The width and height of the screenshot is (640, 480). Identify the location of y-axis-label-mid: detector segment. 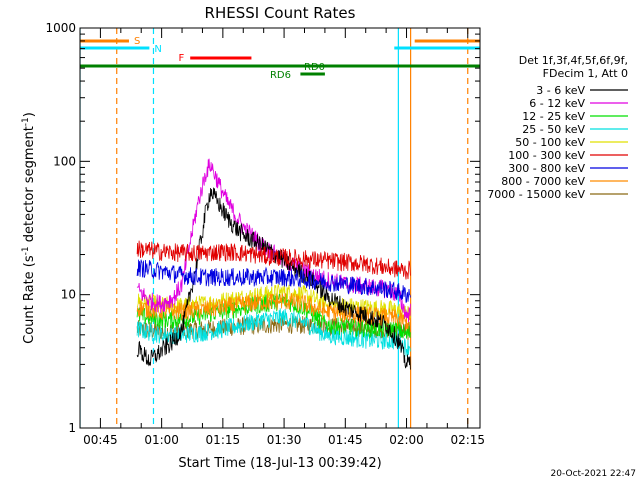
(29, 186).